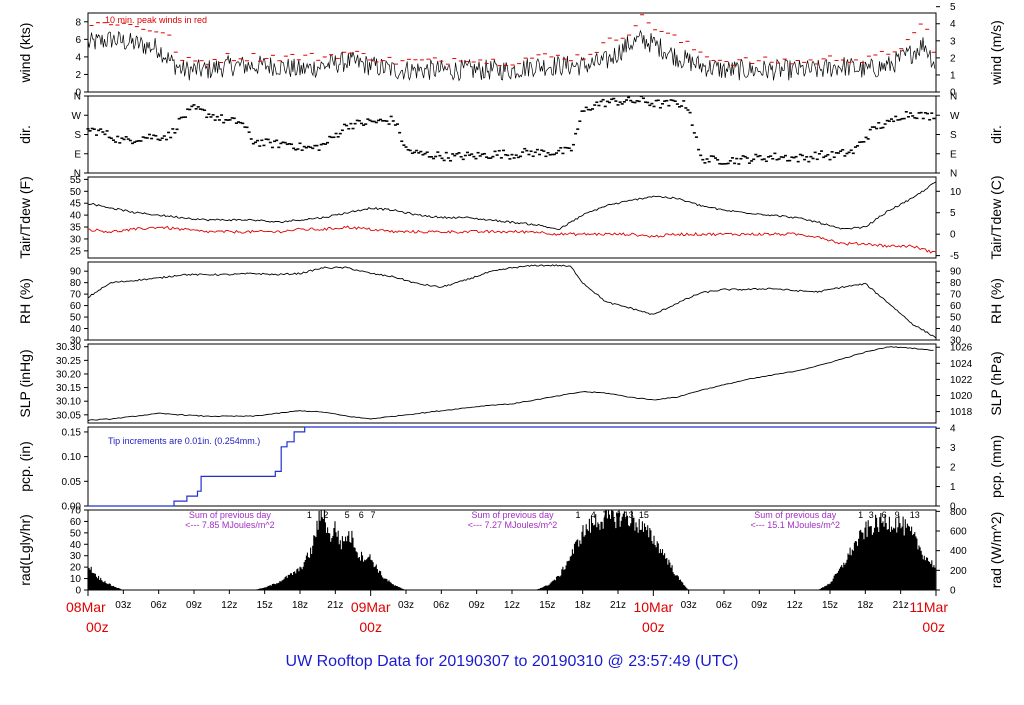  Describe the element at coordinates (513, 525) in the screenshot. I see `radiation-note-line2: <--- 7.27 MJoules/m^2` at that location.